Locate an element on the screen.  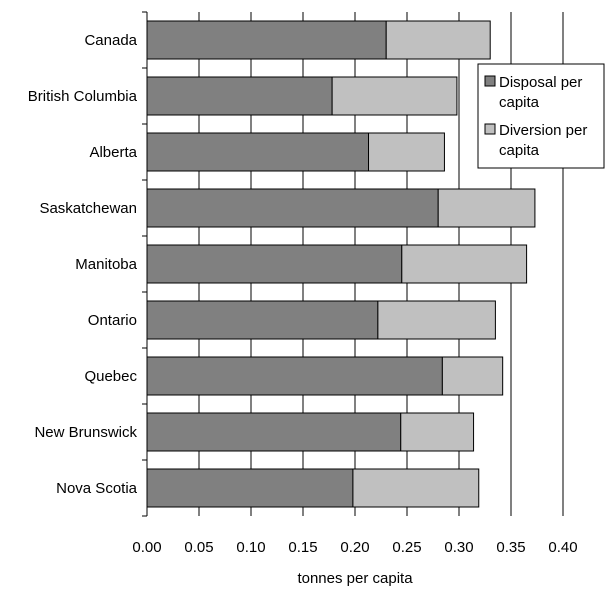
bar-disposal-manitoba is located at coordinates (274, 264).